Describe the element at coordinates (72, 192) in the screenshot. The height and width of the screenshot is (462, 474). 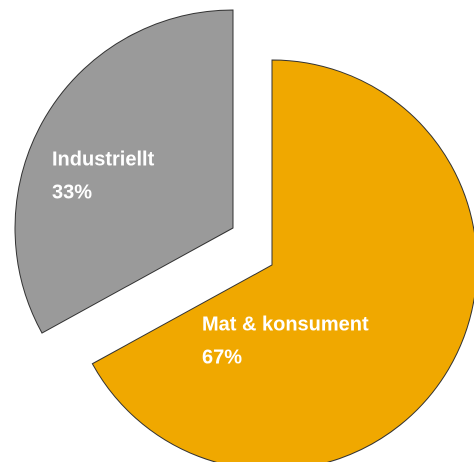
I see `slice-value-label: 33%` at that location.